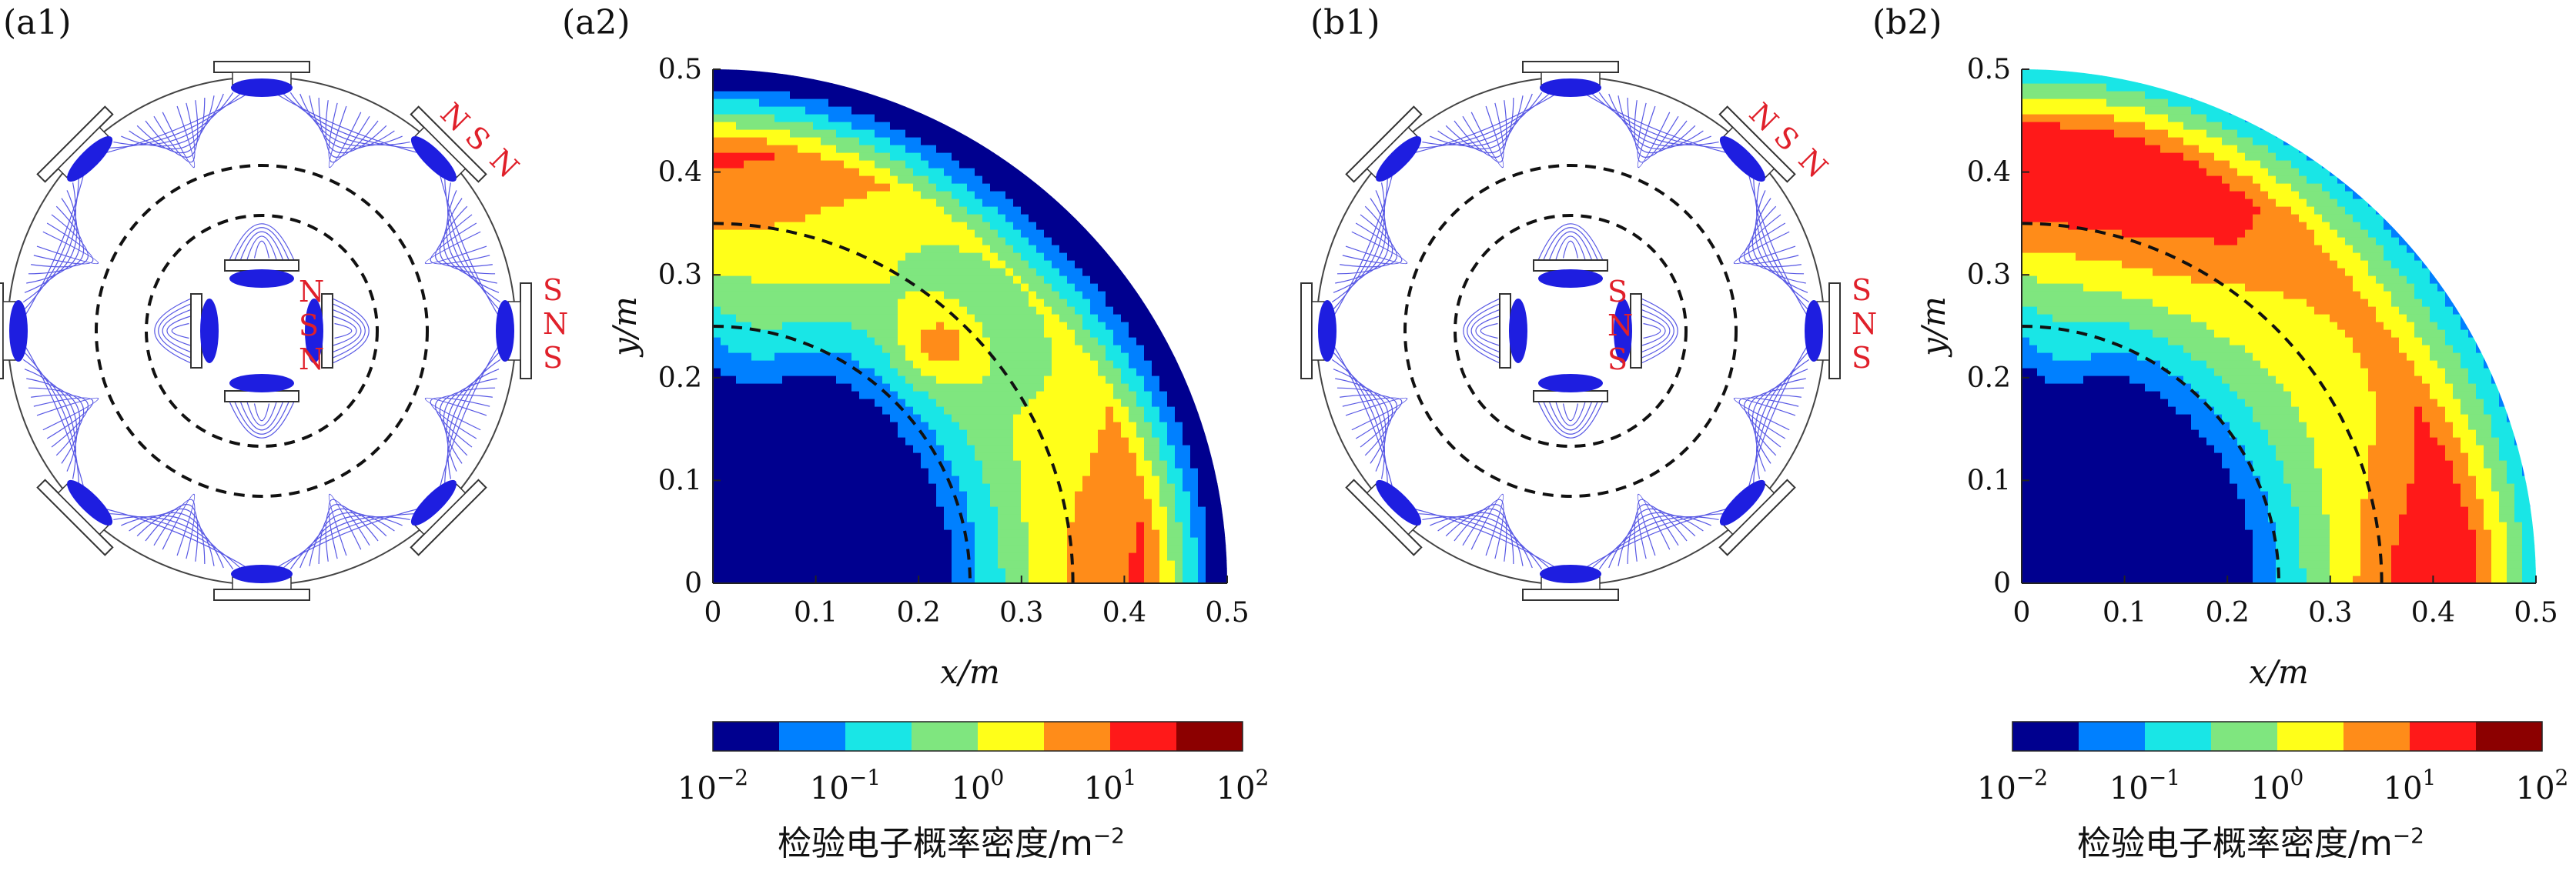 Image resolution: width=2576 pixels, height=871 pixels. I want to click on inner-magnet, so click(319, 331).